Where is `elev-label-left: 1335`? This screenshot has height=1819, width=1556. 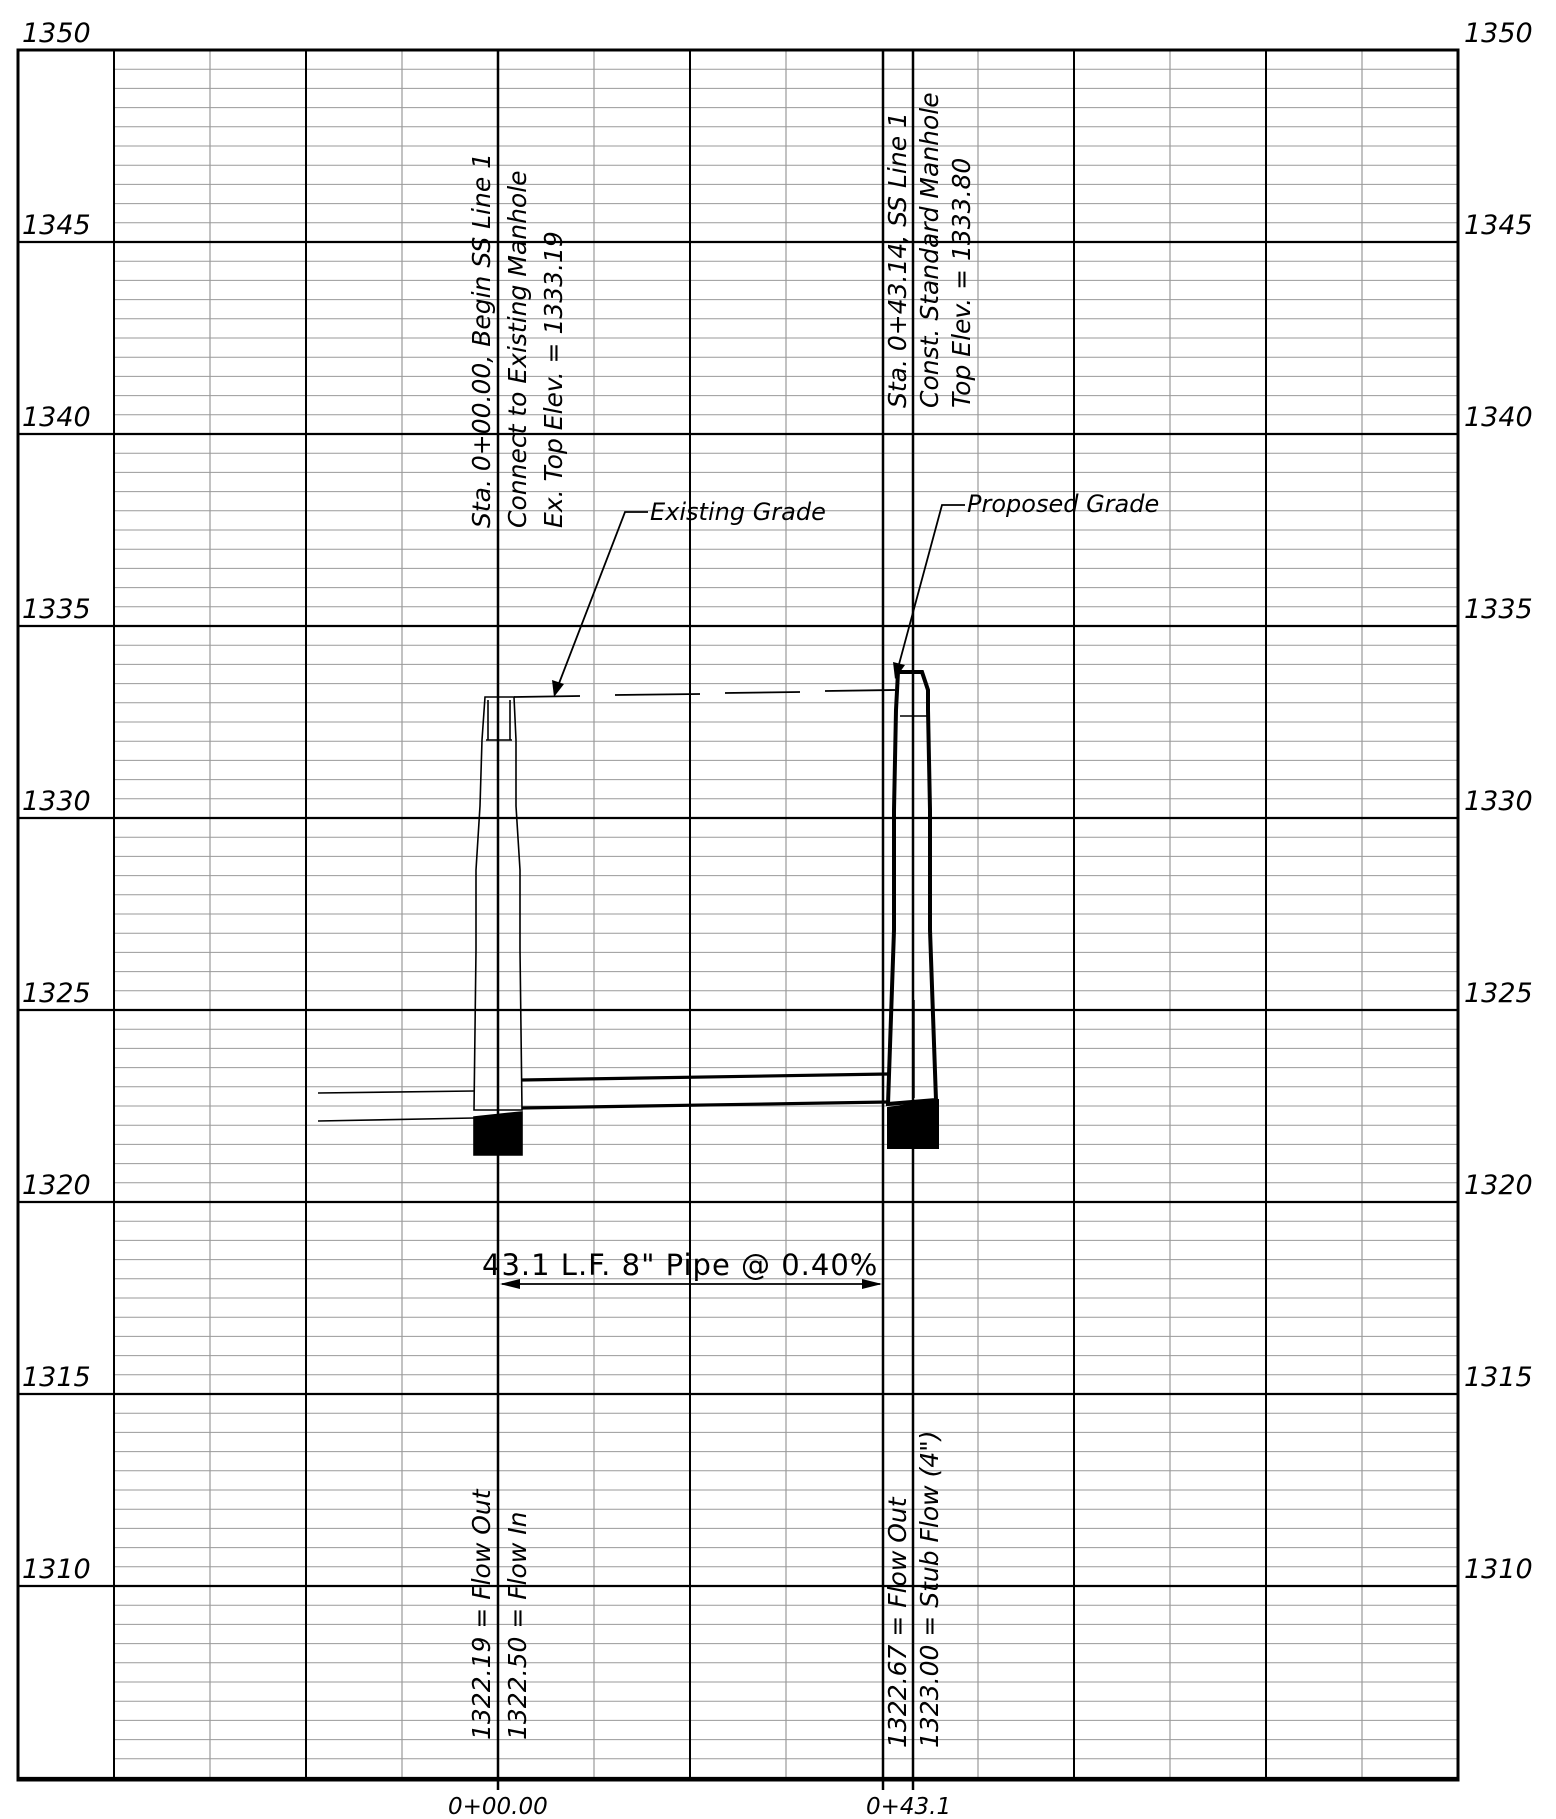 elev-label-left: 1335 is located at coordinates (56, 609).